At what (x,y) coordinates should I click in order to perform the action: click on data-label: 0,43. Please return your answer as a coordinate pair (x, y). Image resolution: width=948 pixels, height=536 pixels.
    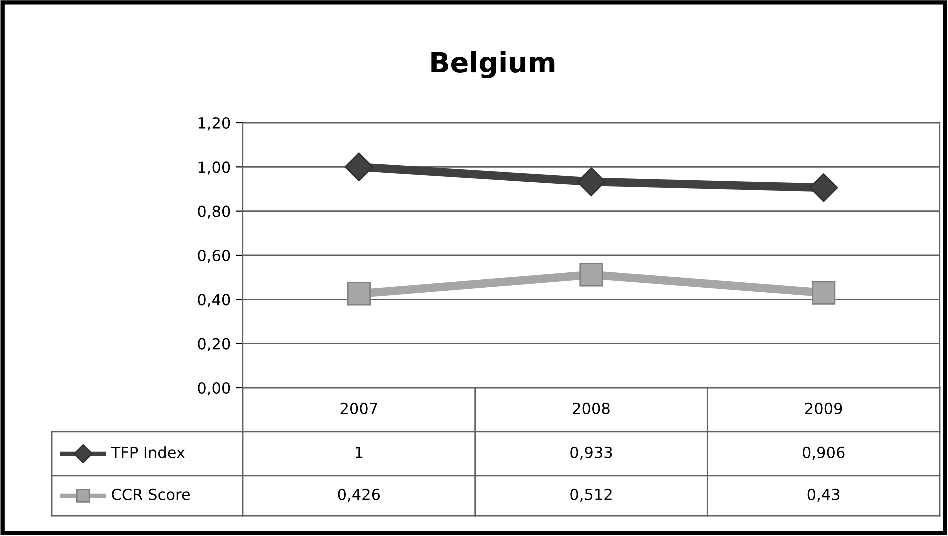
    Looking at the image, I should click on (824, 495).